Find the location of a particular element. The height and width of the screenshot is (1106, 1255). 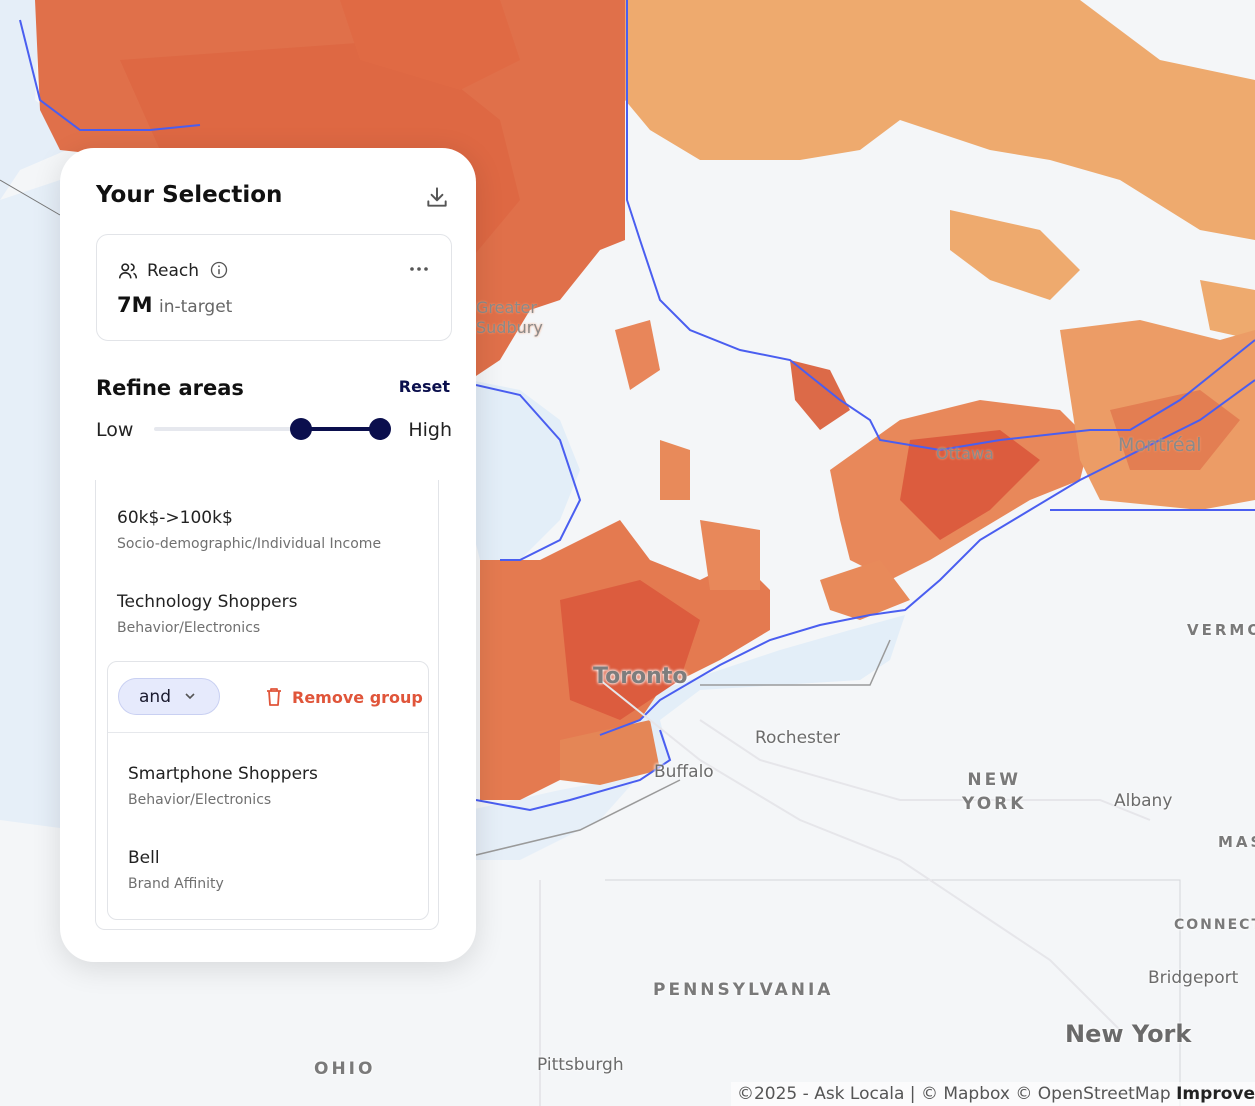

criterion-category: Brand Affinity is located at coordinates (176, 884).